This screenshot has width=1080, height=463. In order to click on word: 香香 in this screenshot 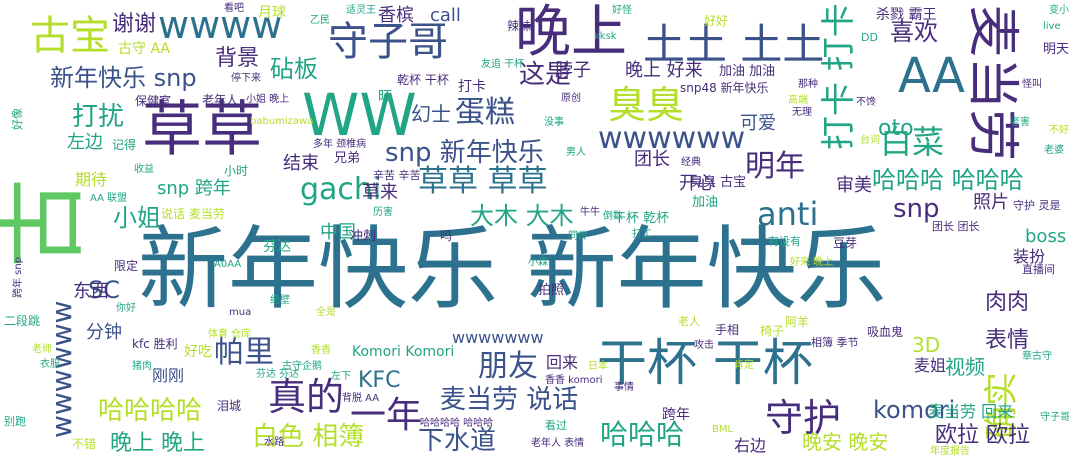, I will do `click(321, 350)`.